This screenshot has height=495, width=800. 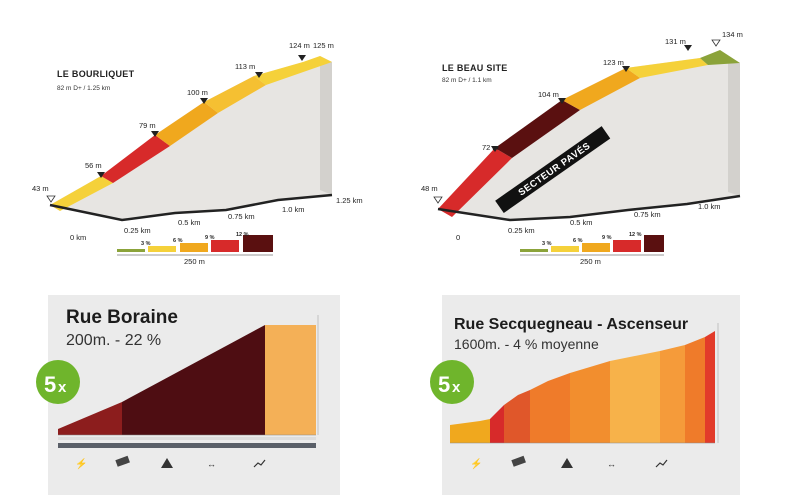 I want to click on elevation-label: 43 m, so click(x=40, y=188).